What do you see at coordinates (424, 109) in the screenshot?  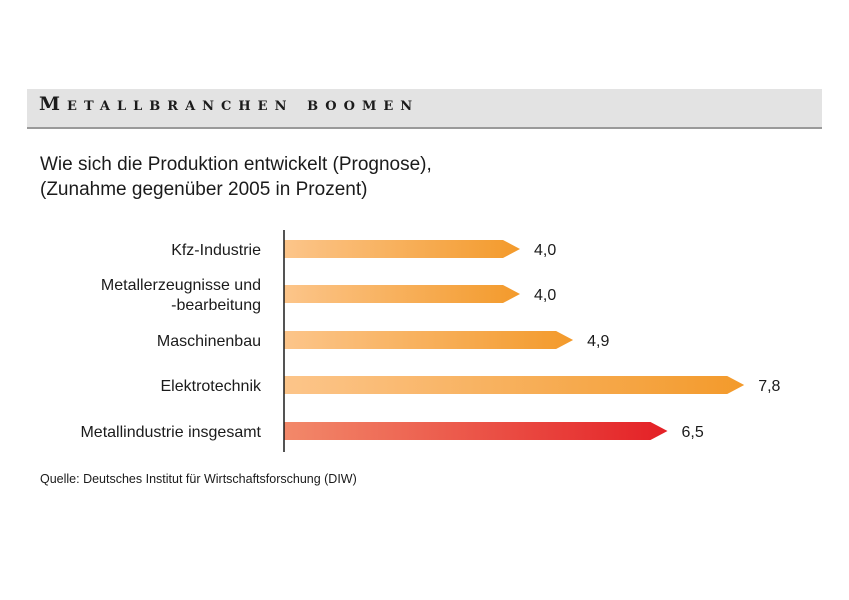 I see `title-band: Metallbranchen boomen` at bounding box center [424, 109].